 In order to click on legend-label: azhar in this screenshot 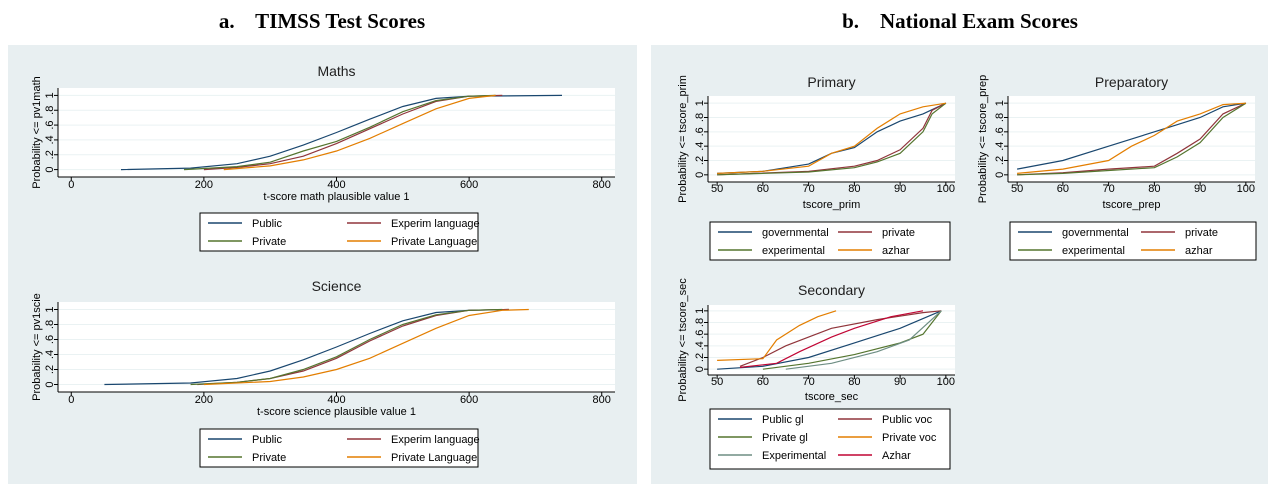, I will do `click(1199, 251)`.